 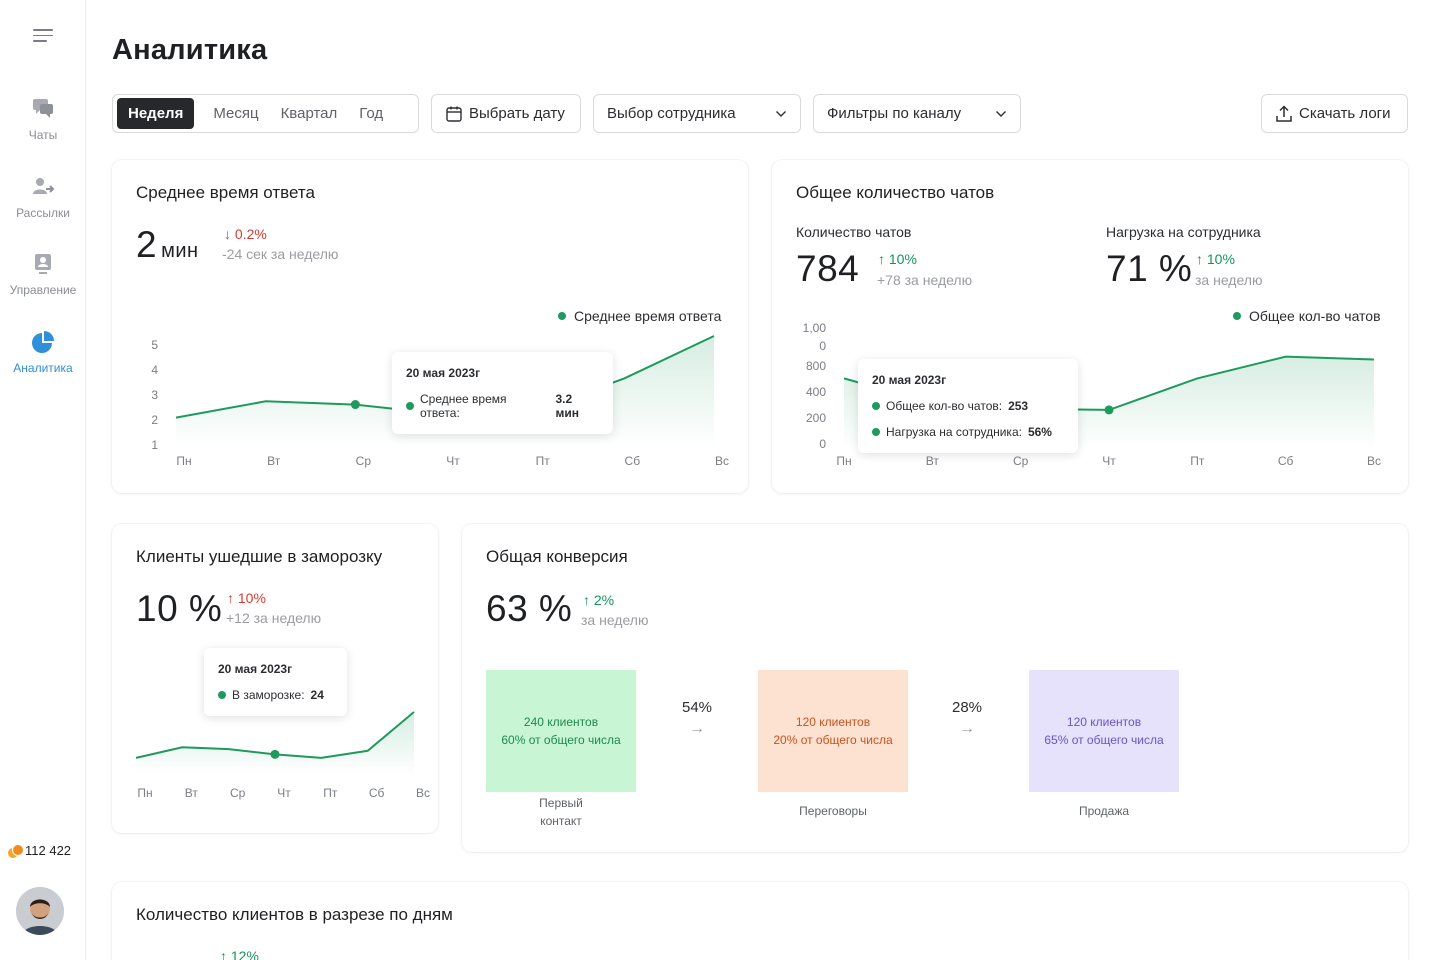 I want to click on mailing-icon, so click(x=44, y=186).